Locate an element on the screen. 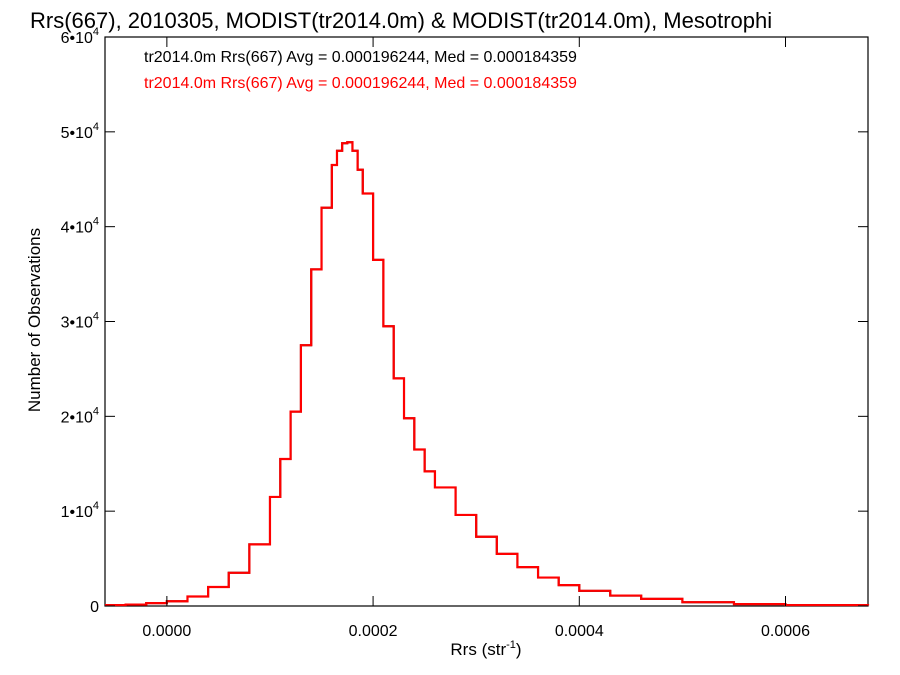 The width and height of the screenshot is (900, 675). y-tick-label-base: 2•10 is located at coordinates (77, 417).